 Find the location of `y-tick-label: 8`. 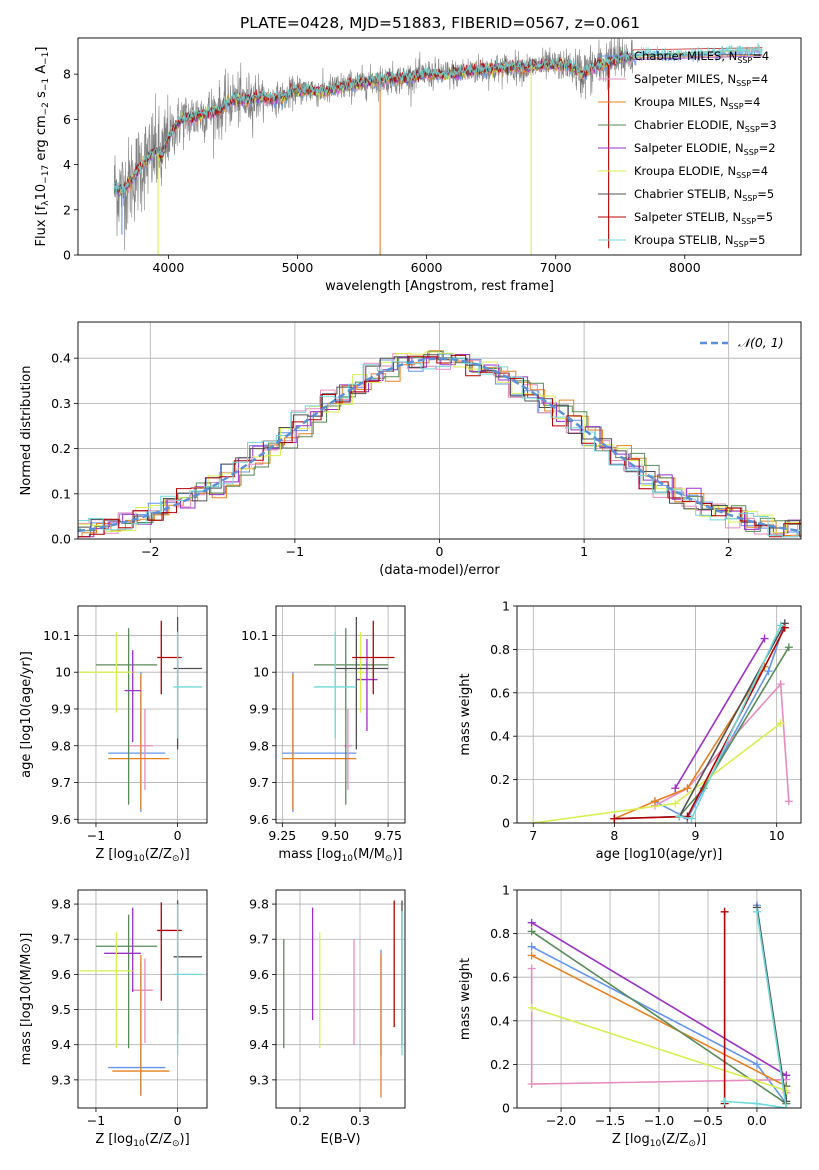

y-tick-label: 8 is located at coordinates (67, 74).